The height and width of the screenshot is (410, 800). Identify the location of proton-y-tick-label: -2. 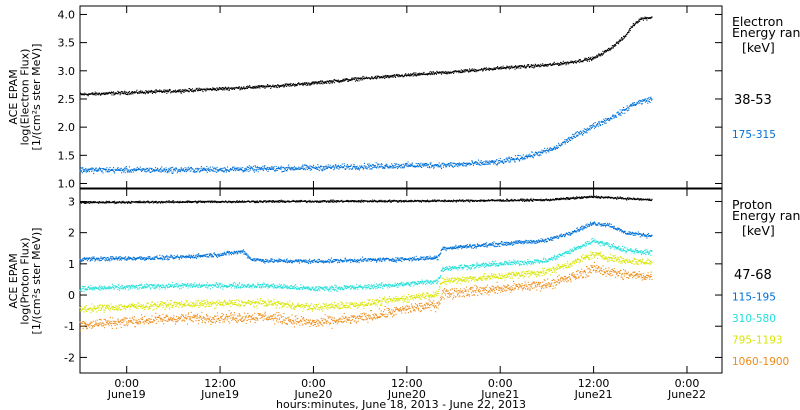
(69, 357).